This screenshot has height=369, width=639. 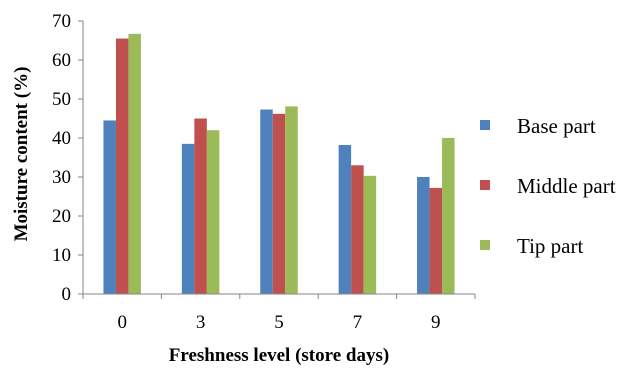 I want to click on x-tick-labels: 0 3 5 7 9, so click(x=278, y=322).